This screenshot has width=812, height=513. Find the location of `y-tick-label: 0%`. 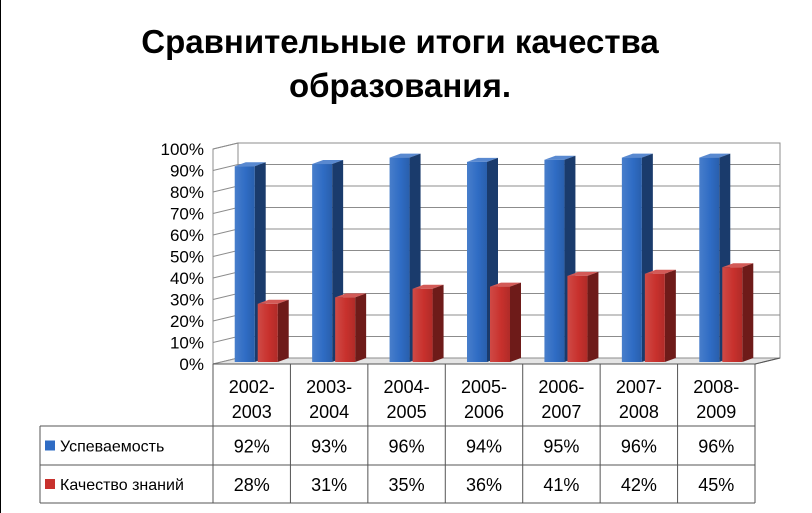

y-tick-label: 0% is located at coordinates (191, 364).